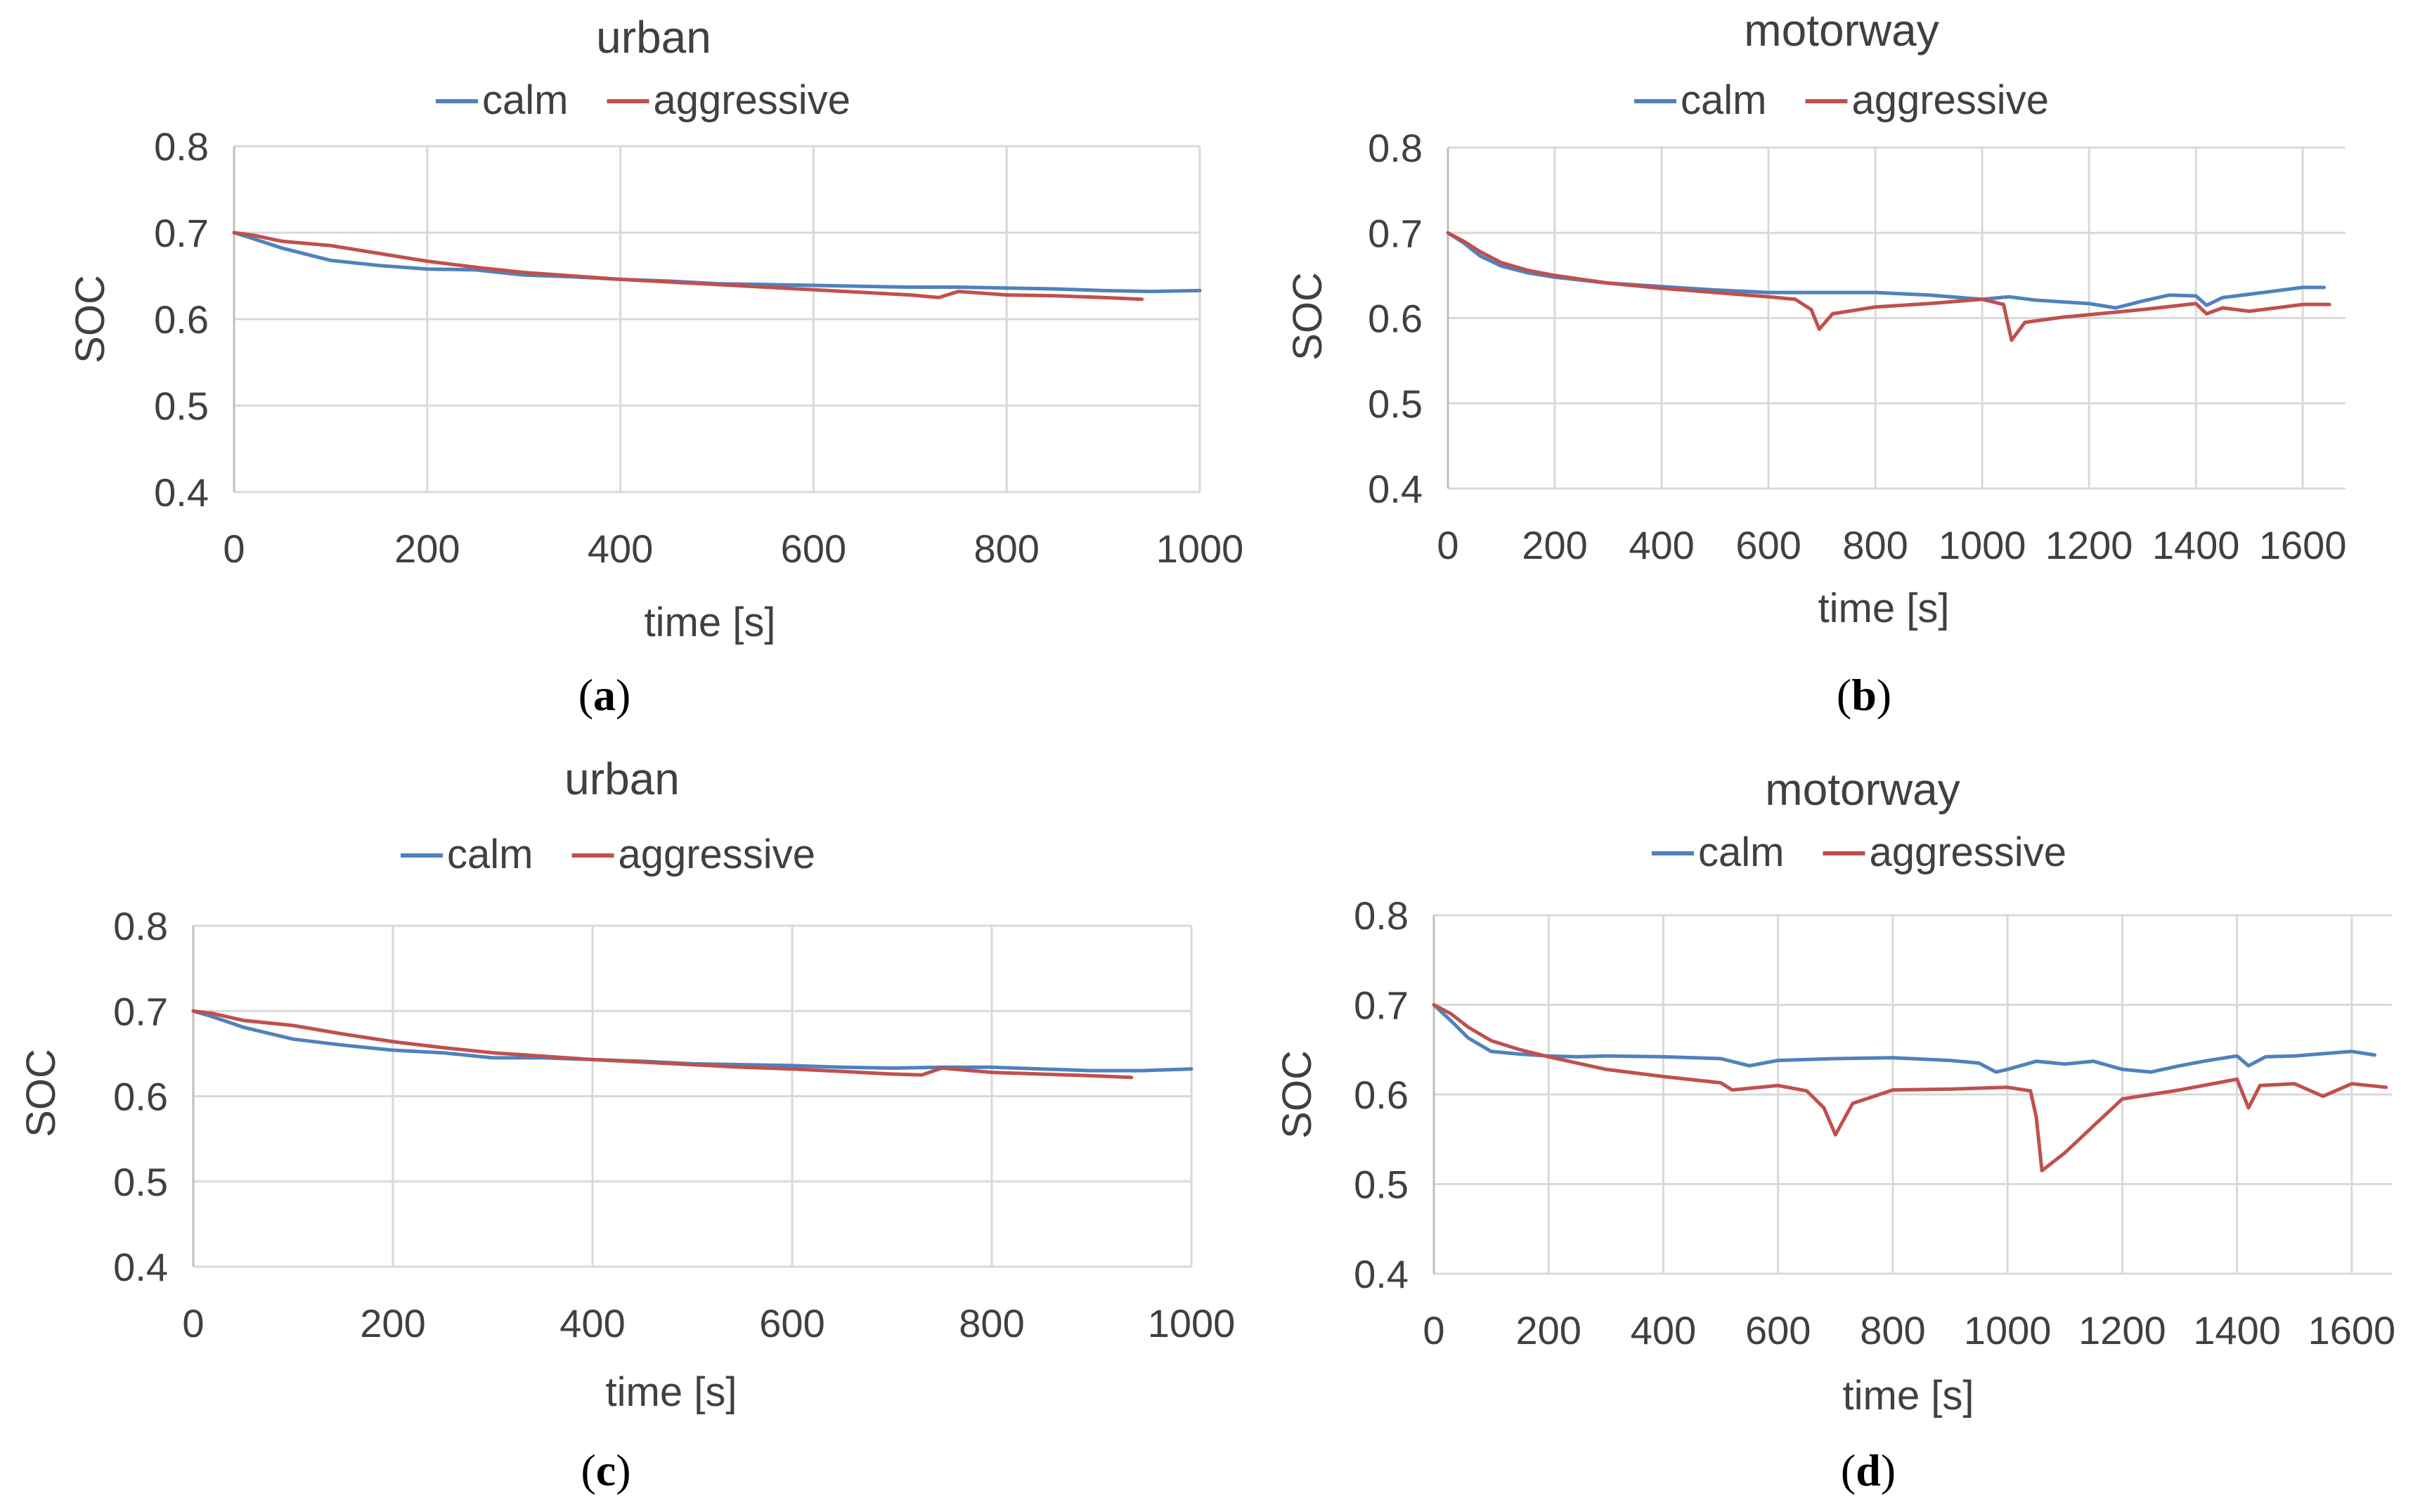 The image size is (2420, 1512). I want to click on panel-caption-letter: a, so click(604, 695).